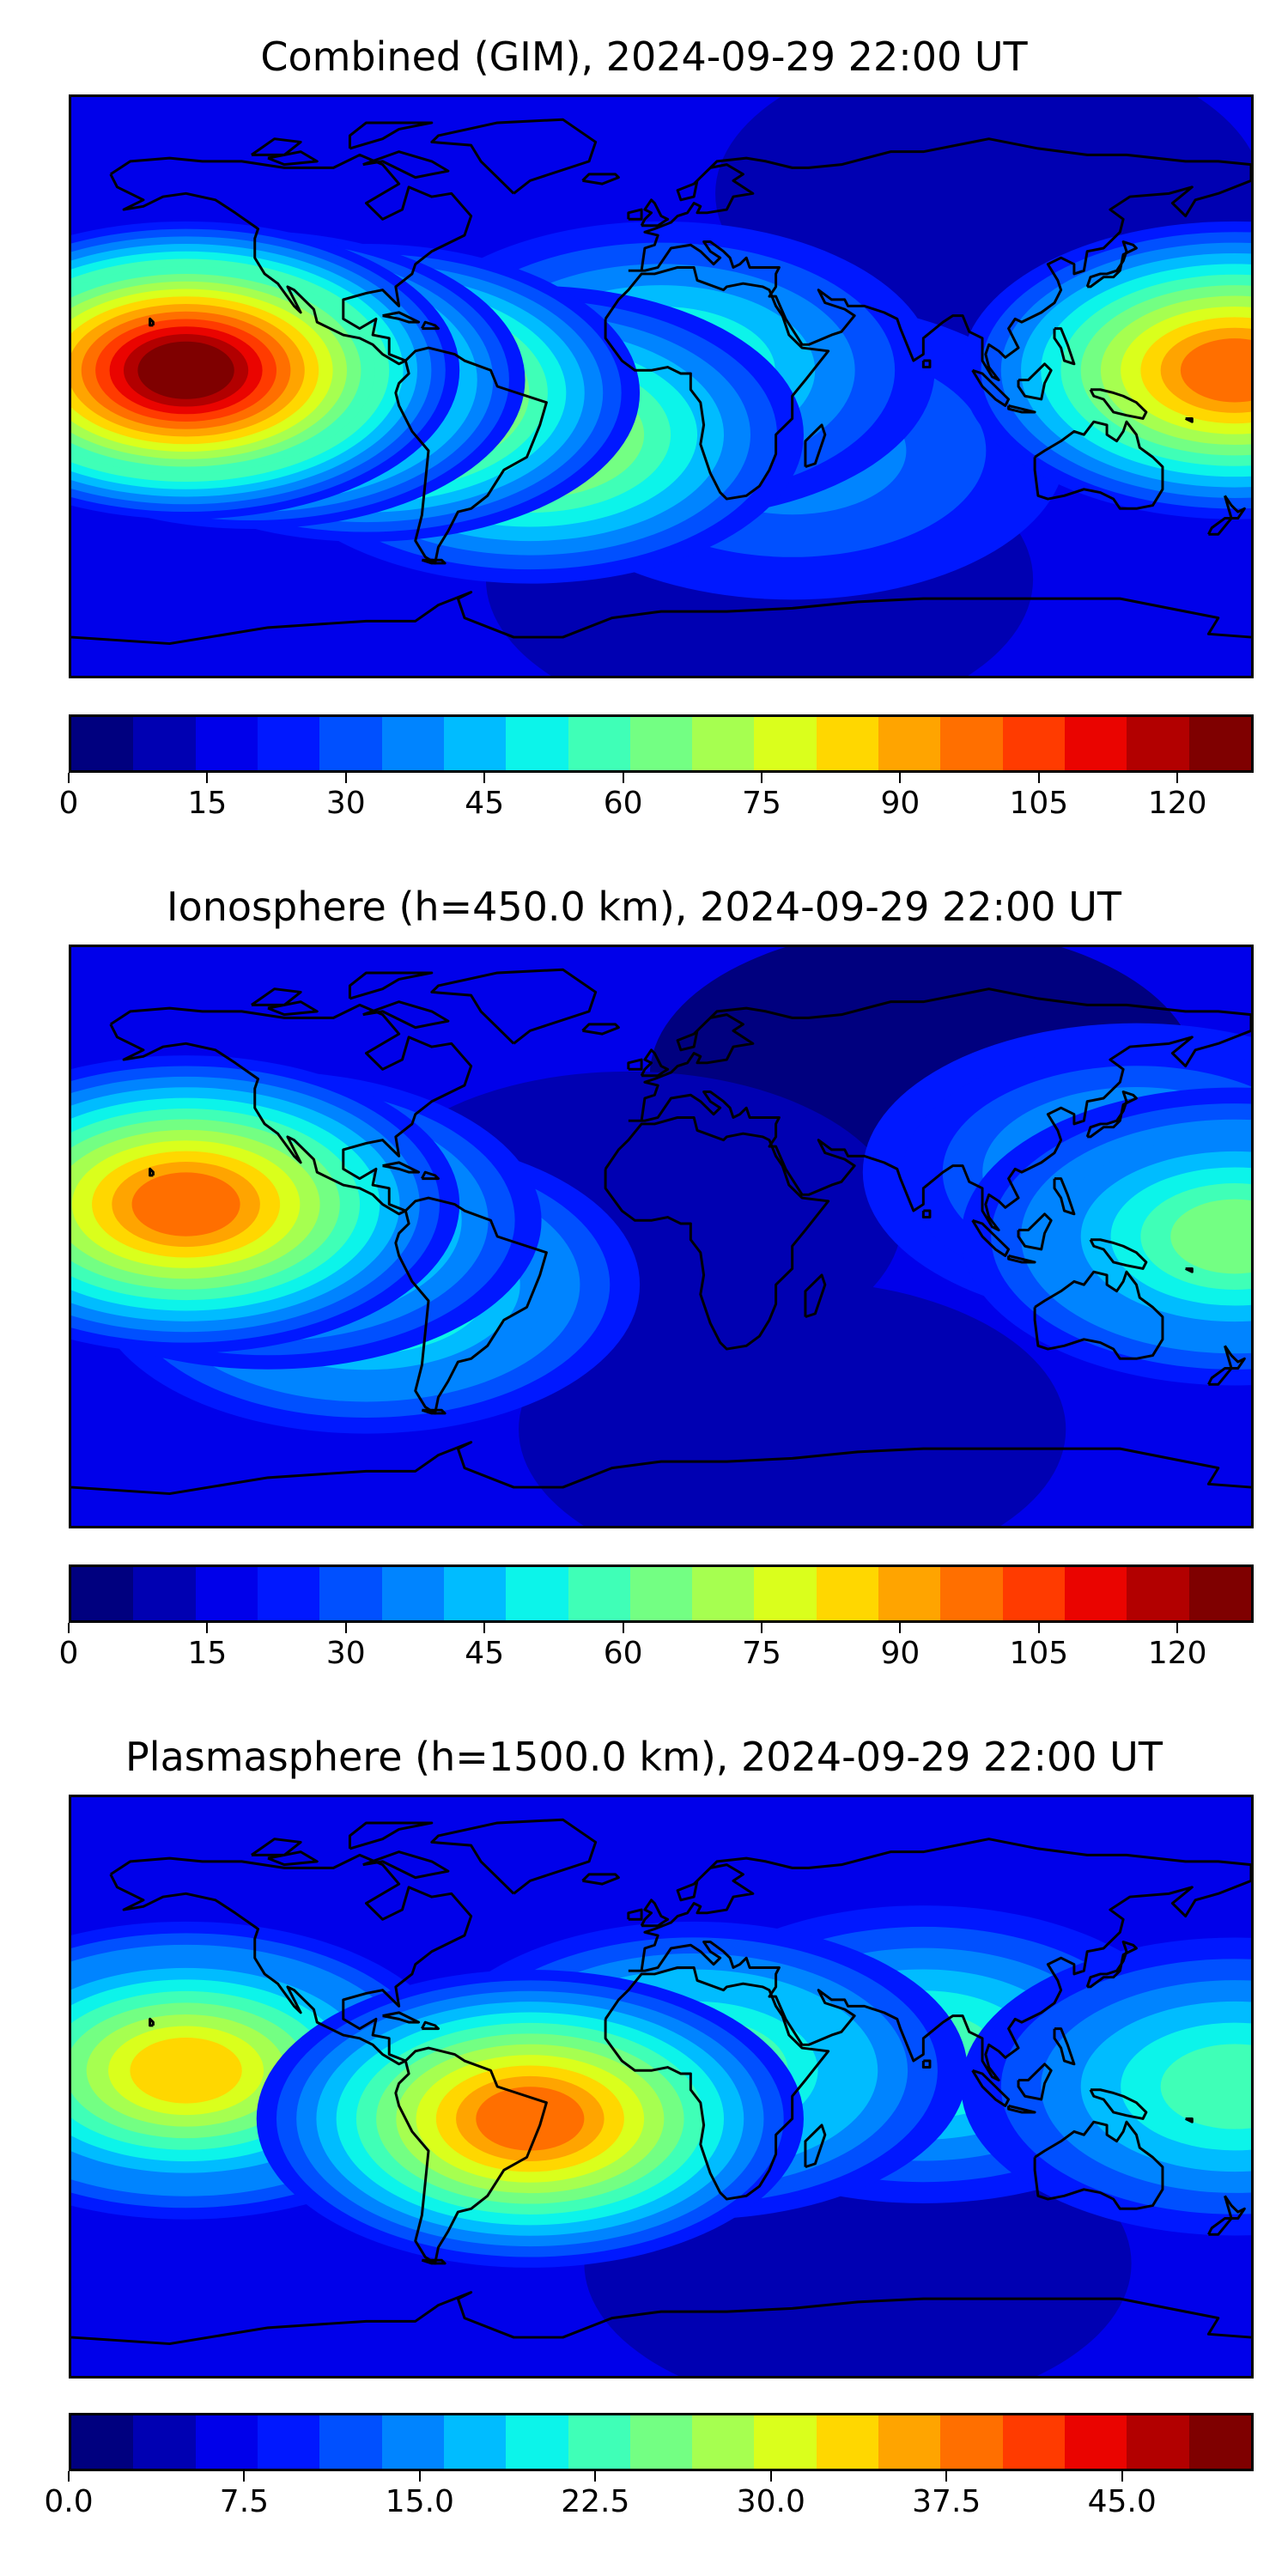 The width and height of the screenshot is (1288, 2576). I want to click on colorbar-tick-label: 15.0, so click(420, 2501).